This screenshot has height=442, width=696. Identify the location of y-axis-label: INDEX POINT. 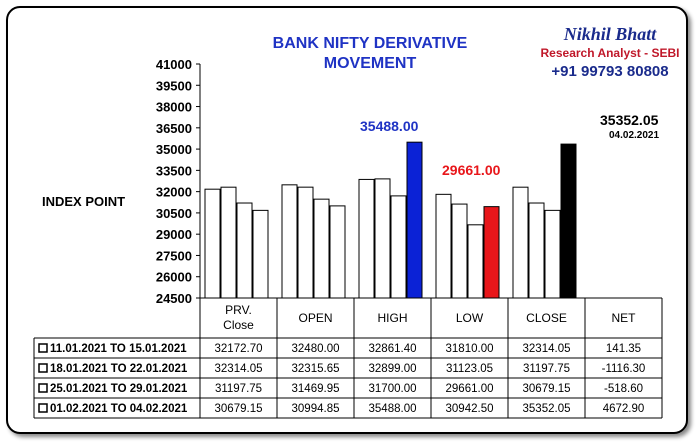
(84, 201).